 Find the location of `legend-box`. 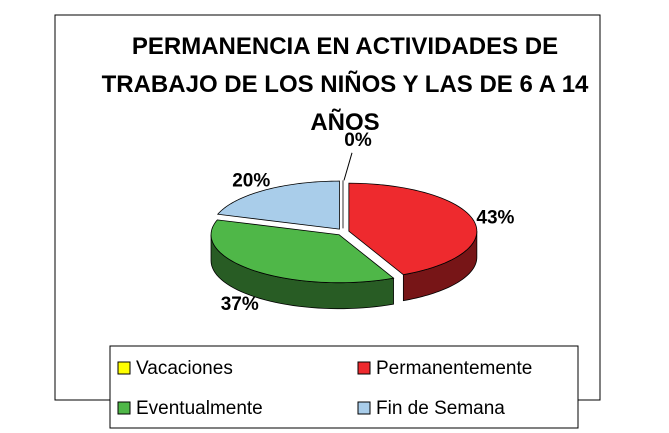

legend-box is located at coordinates (344, 387).